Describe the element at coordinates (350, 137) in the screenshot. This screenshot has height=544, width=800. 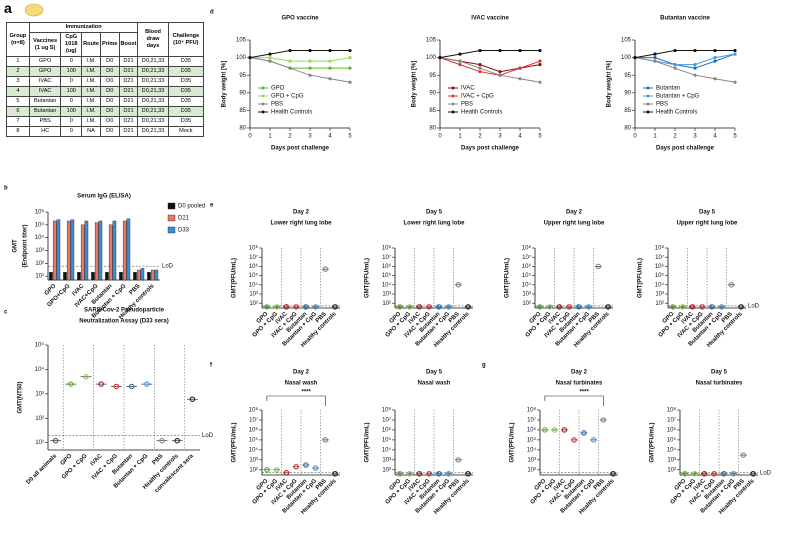
I see `x-tick-label: 5` at that location.